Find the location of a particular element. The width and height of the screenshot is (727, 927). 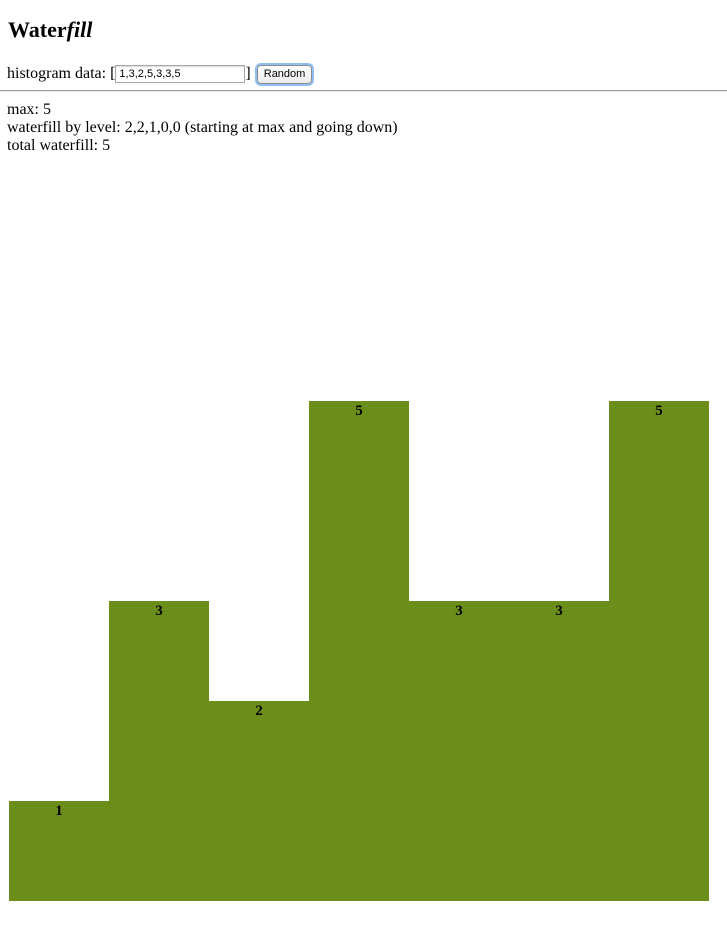

bracket-open: [ is located at coordinates (113, 73).